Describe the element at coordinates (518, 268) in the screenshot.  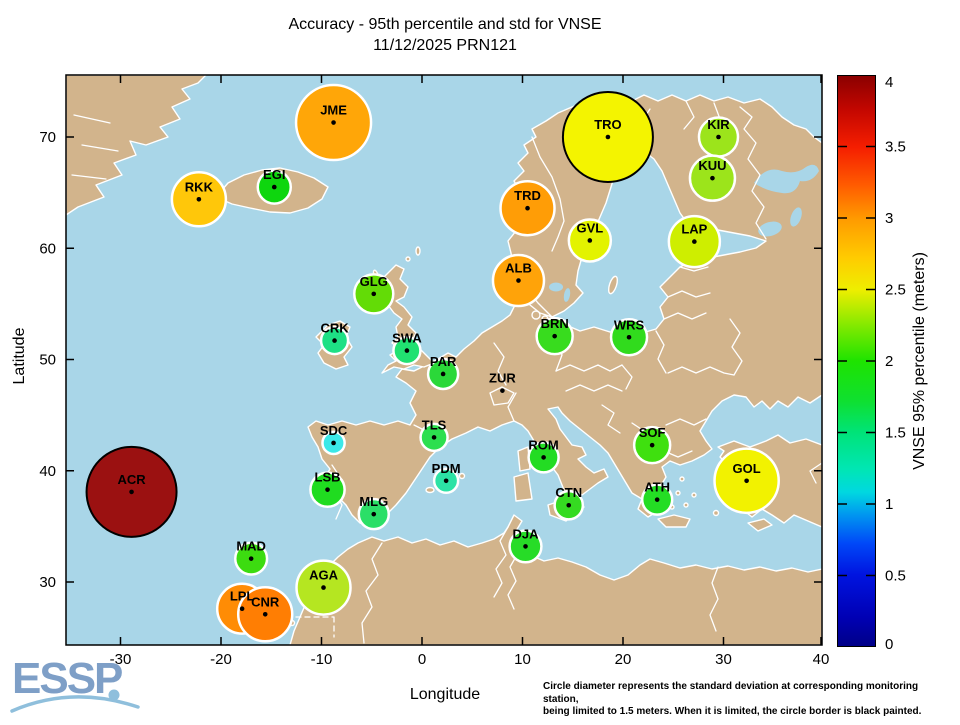
I see `station-label-ALB: ALB` at that location.